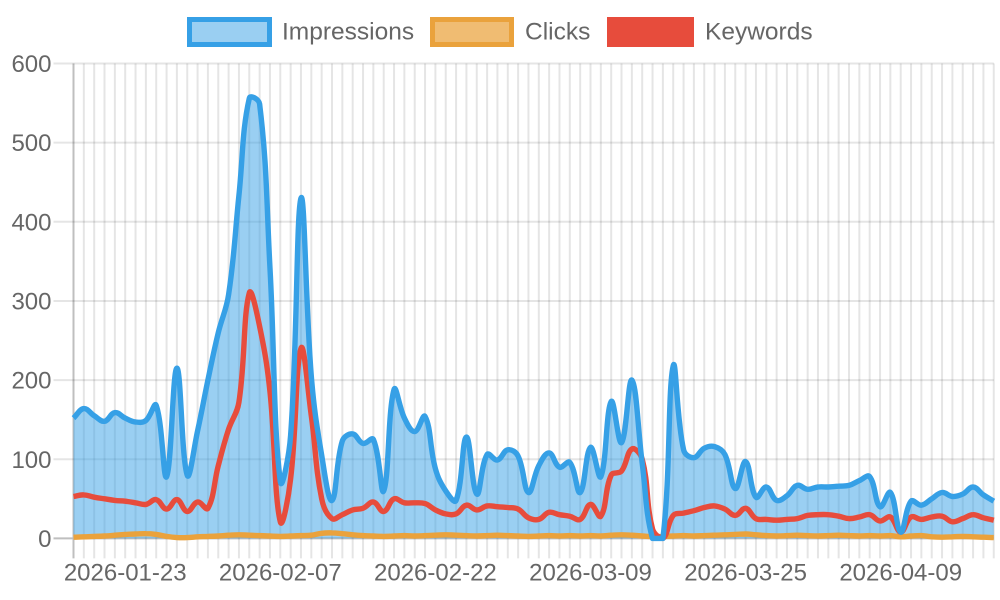 The width and height of the screenshot is (1000, 600). I want to click on svg-text: 2026-02-22, so click(435, 573).